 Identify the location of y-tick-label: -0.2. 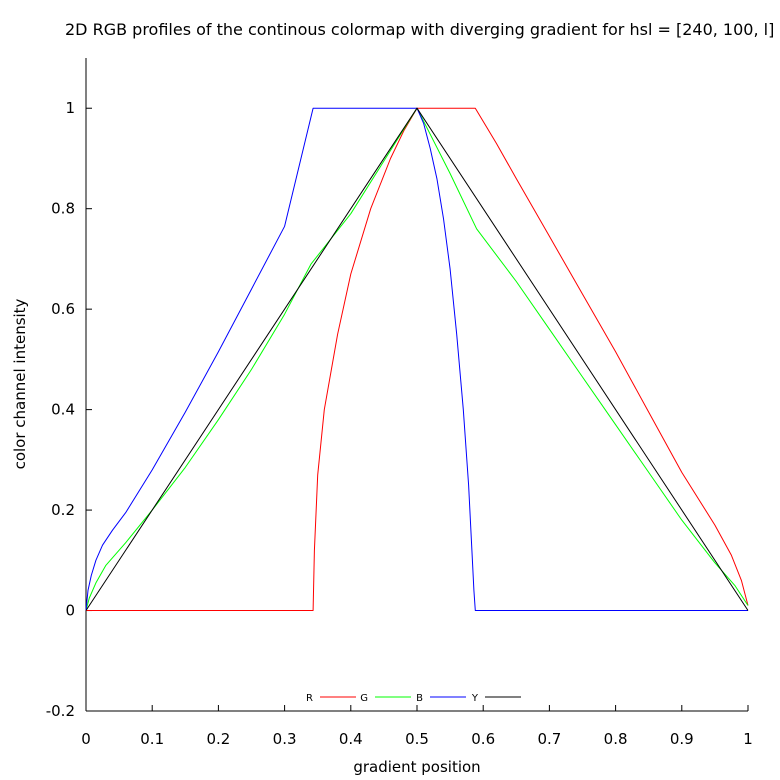
(60, 711).